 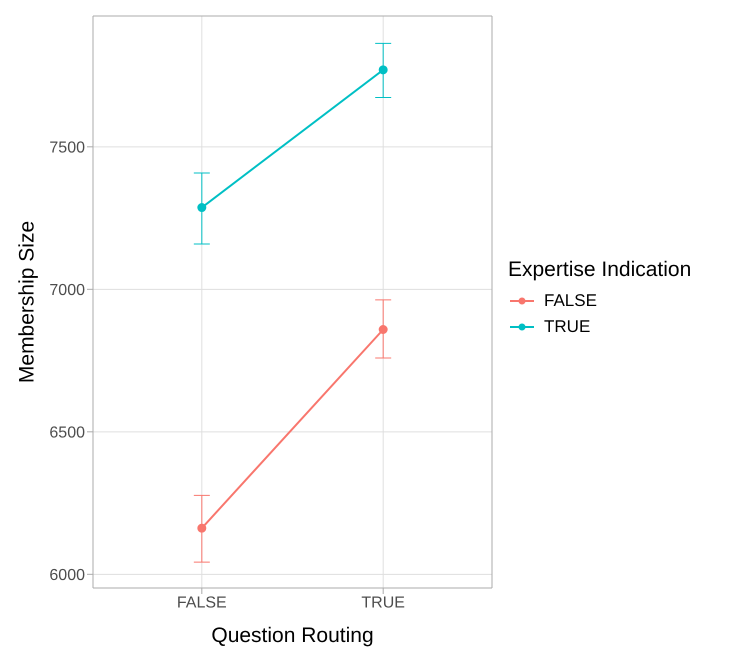 What do you see at coordinates (26, 302) in the screenshot?
I see `y-axis-title: Membership Size` at bounding box center [26, 302].